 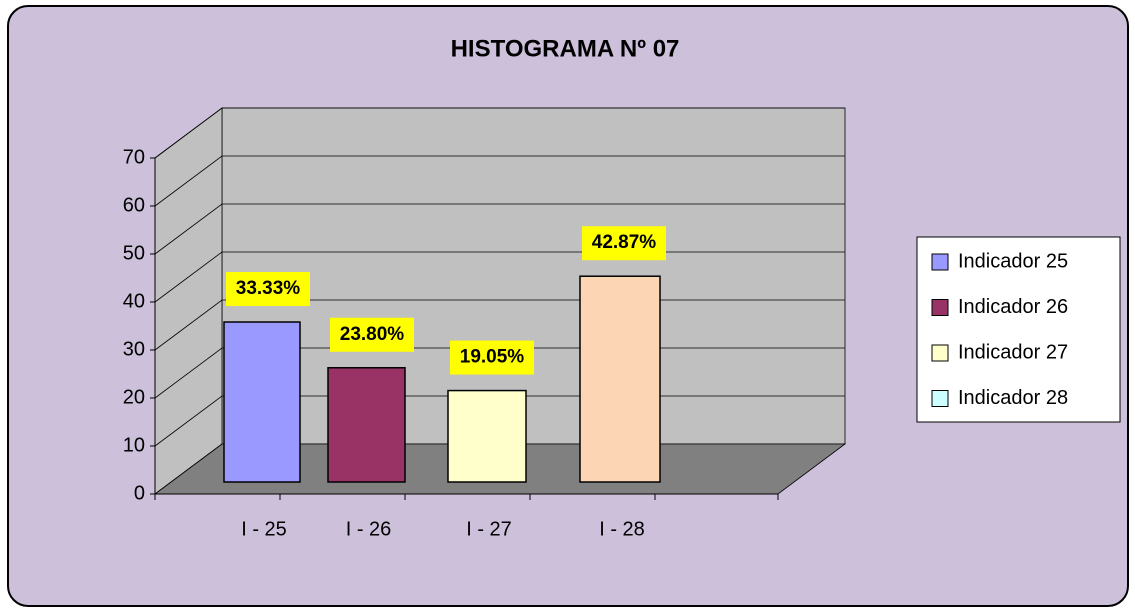 I want to click on data-label: 23.80%, so click(x=372, y=334).